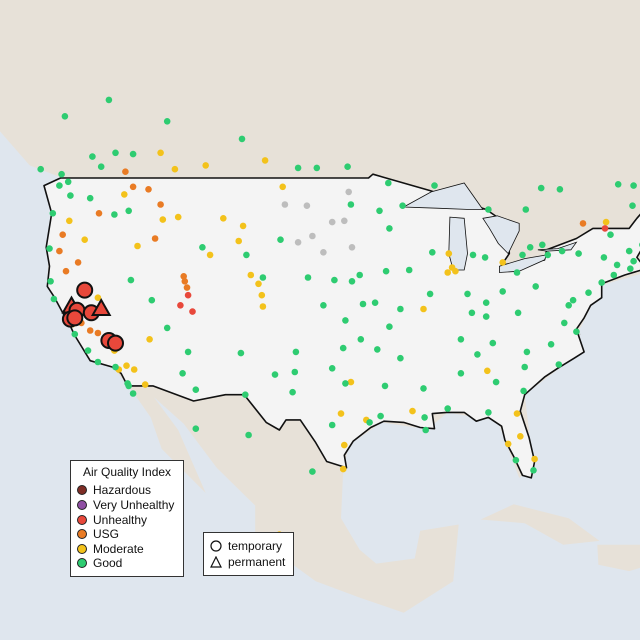 The width and height of the screenshot is (640, 640). Describe the element at coordinates (106, 534) in the screenshot. I see `legend-label-usg: USG` at that location.